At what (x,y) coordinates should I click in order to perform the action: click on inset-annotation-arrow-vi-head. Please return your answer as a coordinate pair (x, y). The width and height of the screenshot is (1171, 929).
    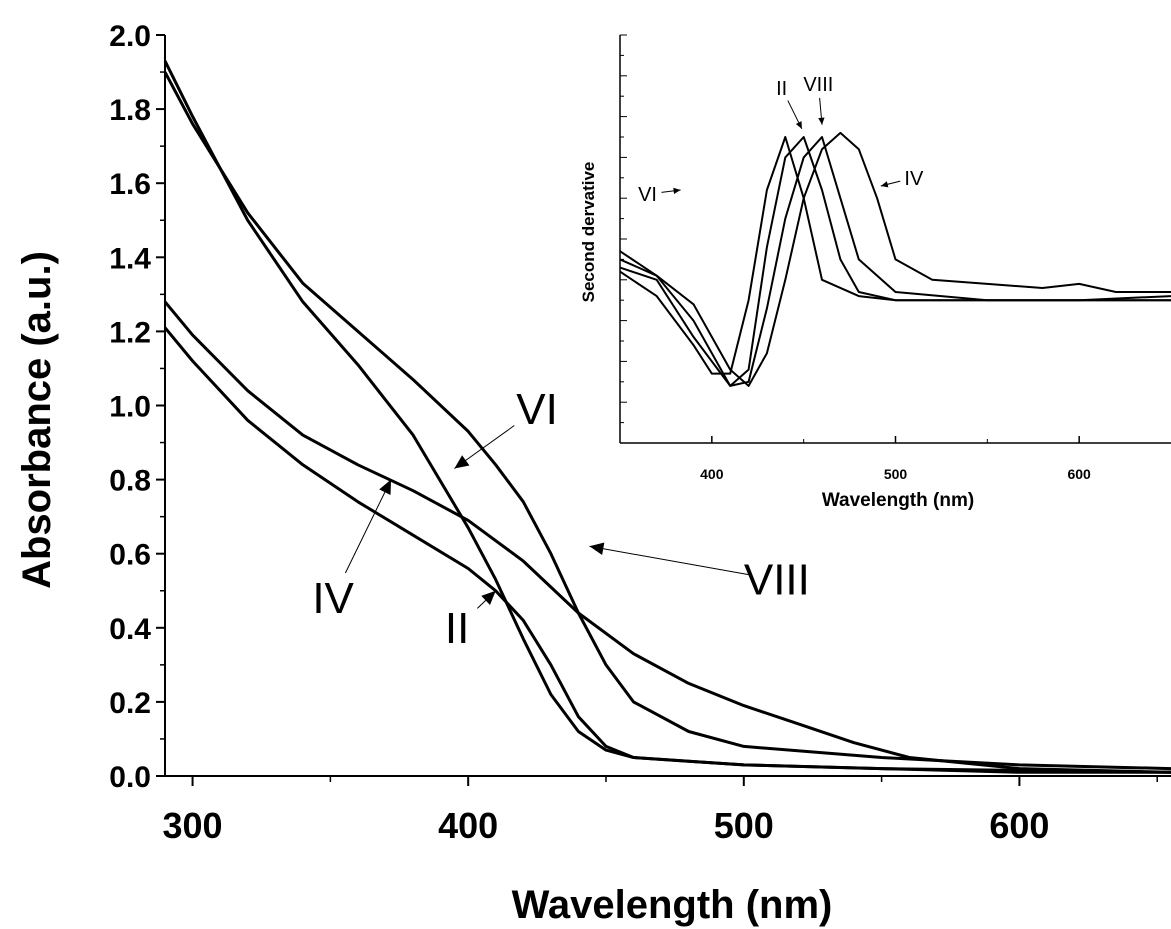
    Looking at the image, I should click on (677, 191).